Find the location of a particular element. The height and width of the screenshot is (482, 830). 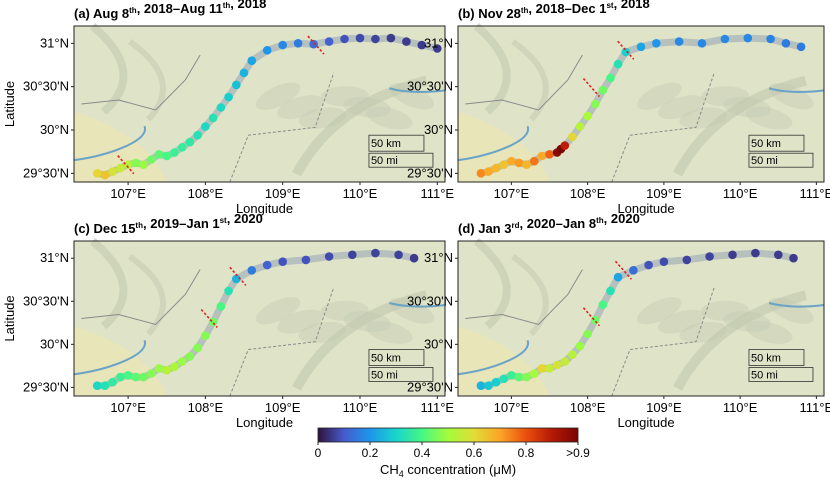

colorbar-label: CH4 concentration (μM) is located at coordinates (448, 470).